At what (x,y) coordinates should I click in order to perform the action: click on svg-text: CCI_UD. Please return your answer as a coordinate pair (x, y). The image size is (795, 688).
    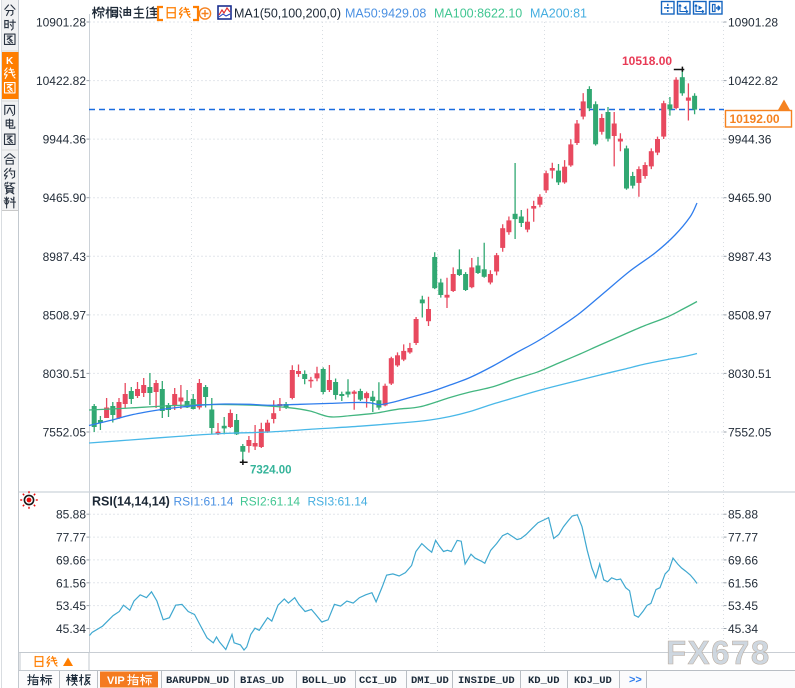
    Looking at the image, I should click on (378, 681).